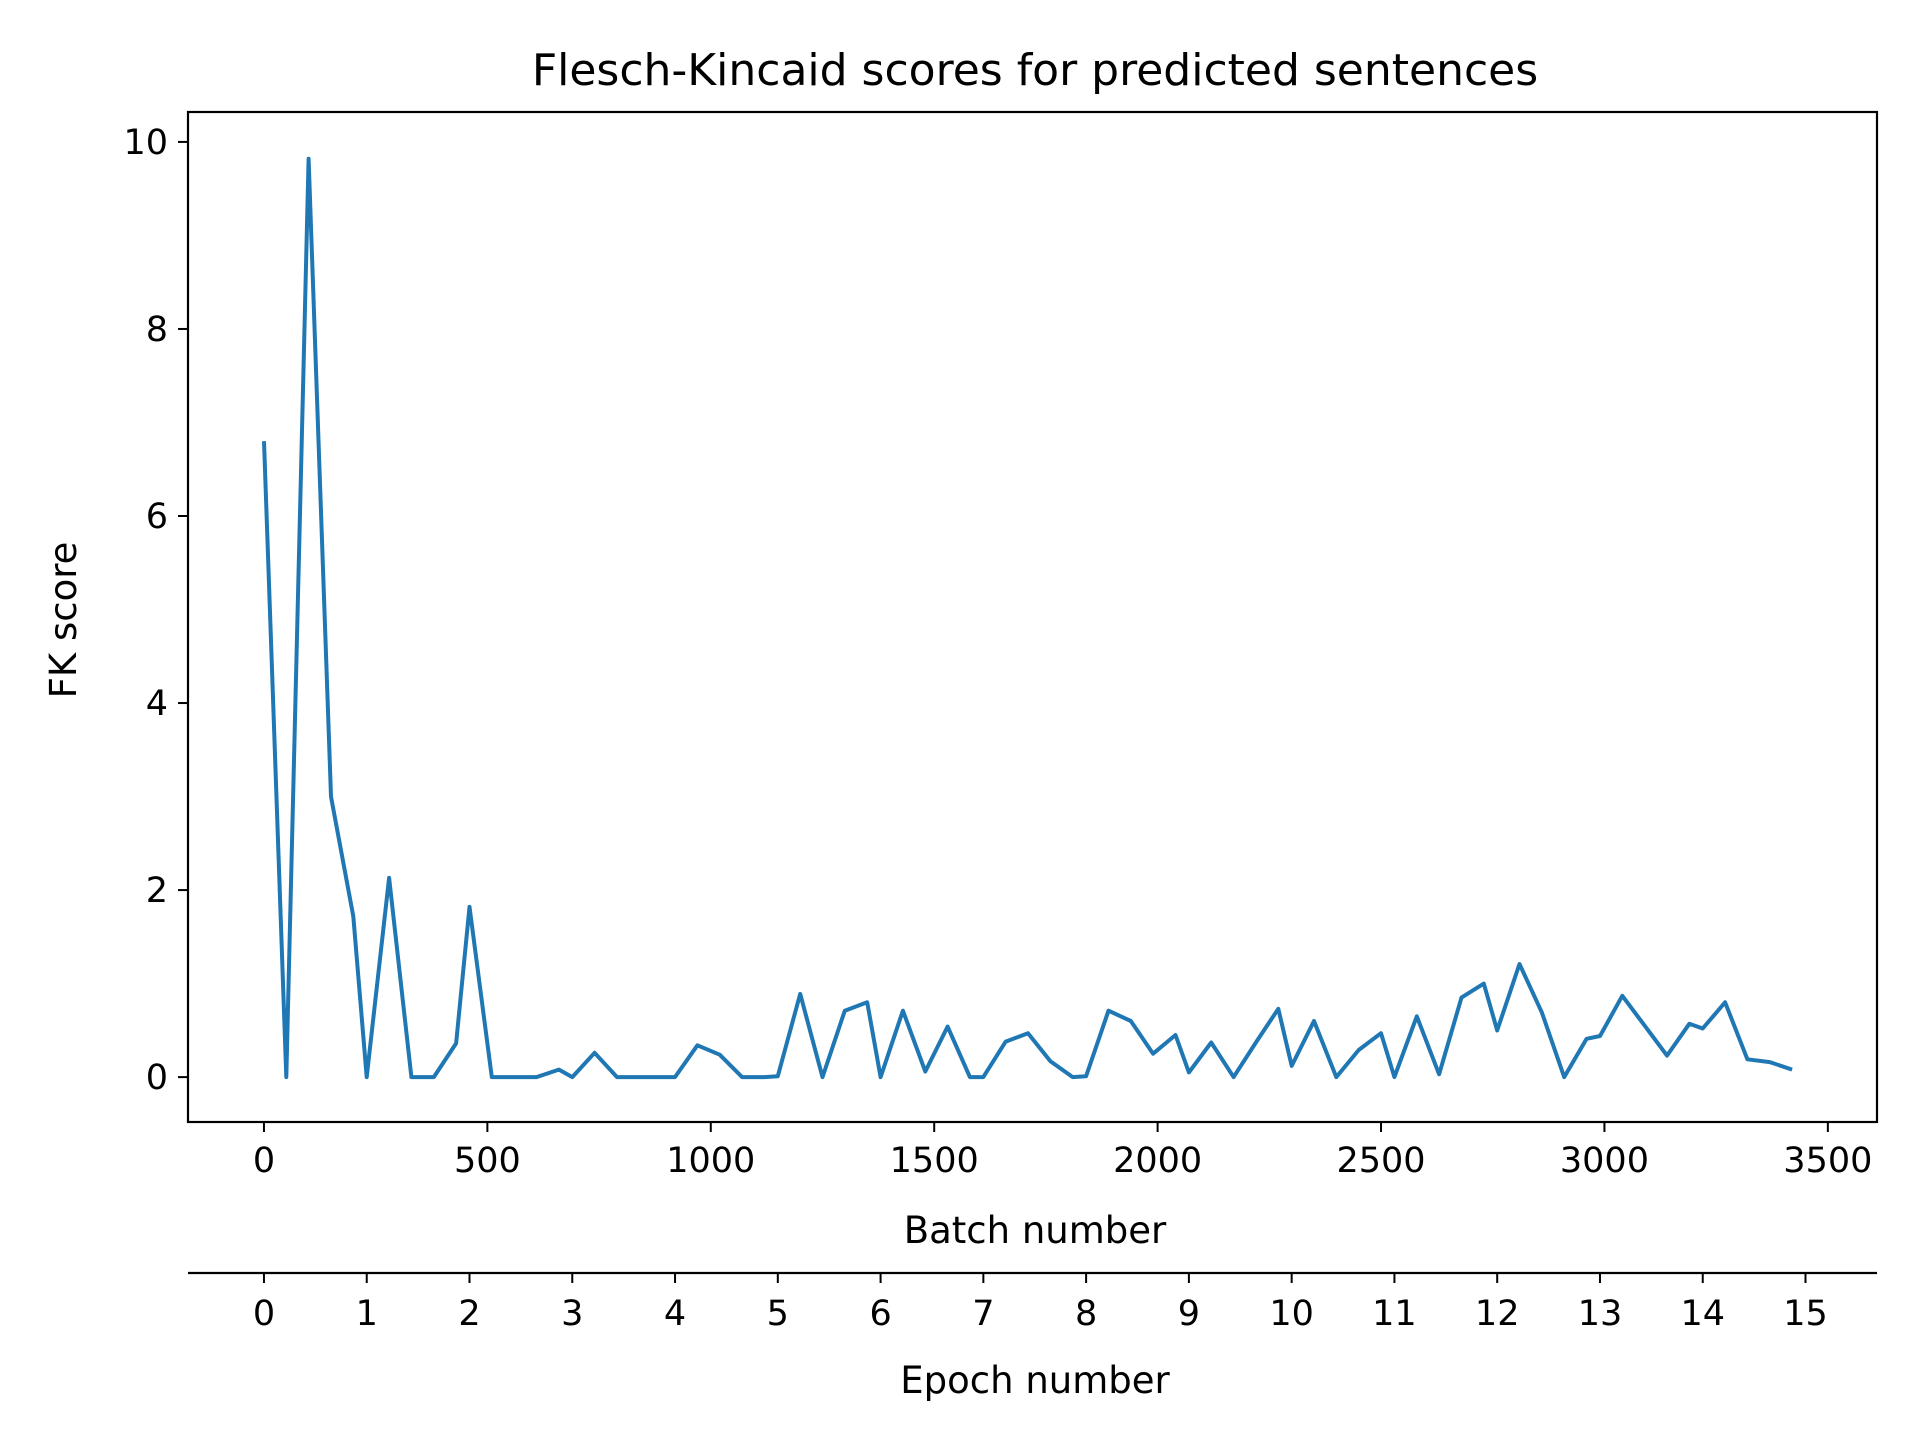 The image size is (1920, 1440). What do you see at coordinates (572, 1314) in the screenshot?
I see `epoch-tick-label: 3` at bounding box center [572, 1314].